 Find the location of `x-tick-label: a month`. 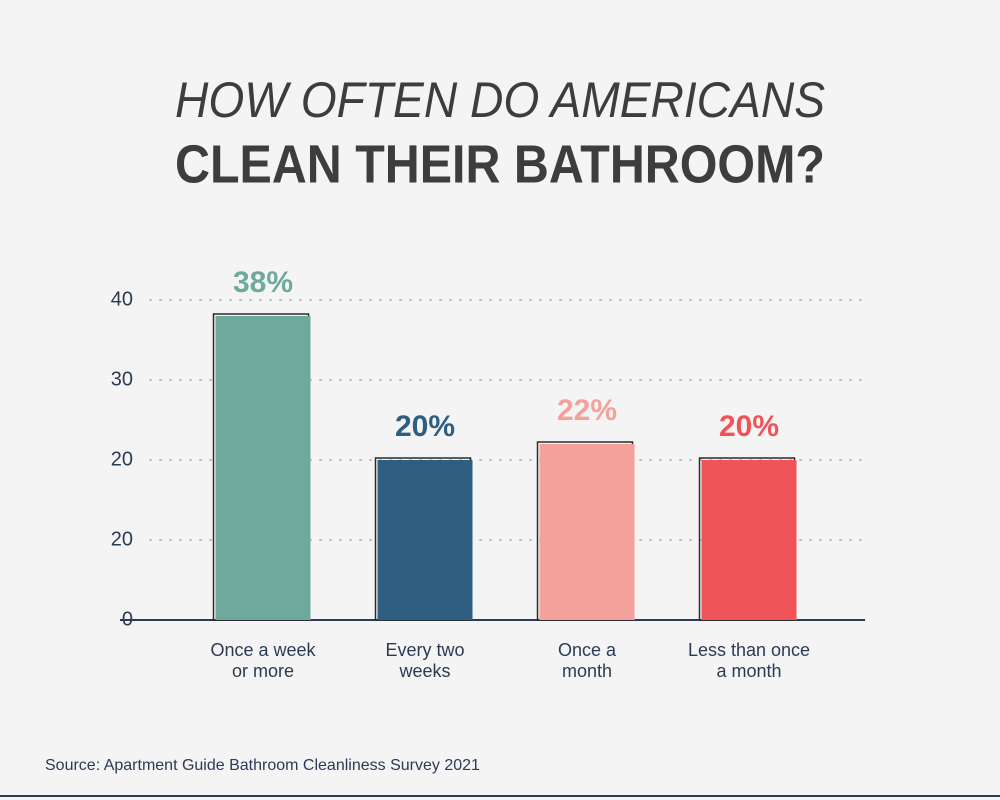

x-tick-label: a month is located at coordinates (748, 671).